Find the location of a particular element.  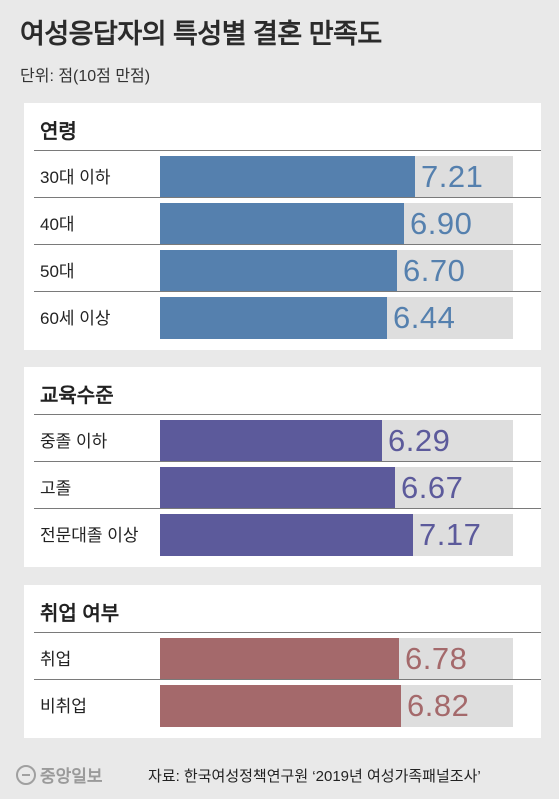

value-label: 7.21 is located at coordinates (452, 176).